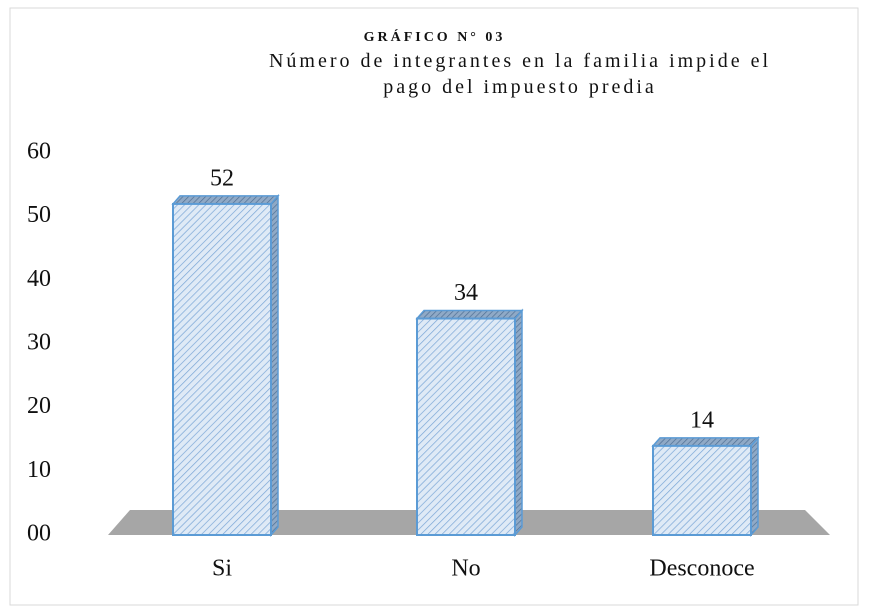  I want to click on value-label: 52, so click(222, 178).